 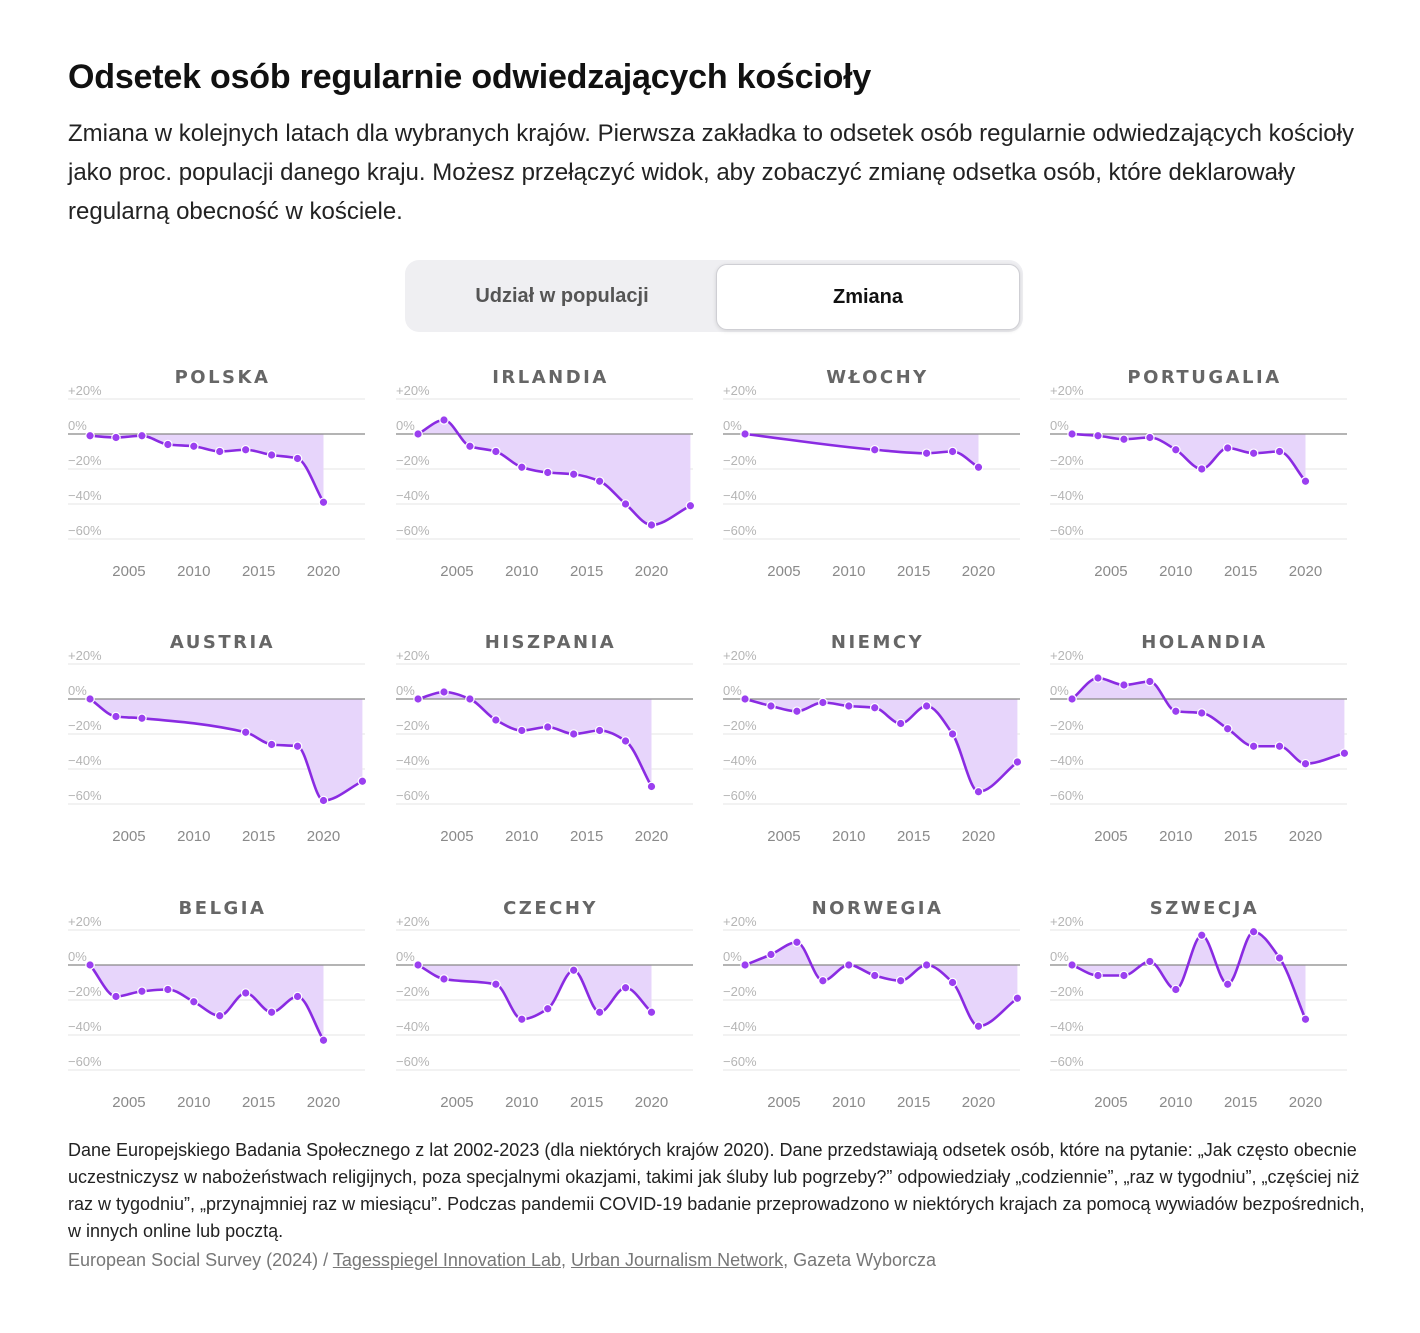 What do you see at coordinates (868, 297) in the screenshot?
I see `tab-change: Zmiana` at bounding box center [868, 297].